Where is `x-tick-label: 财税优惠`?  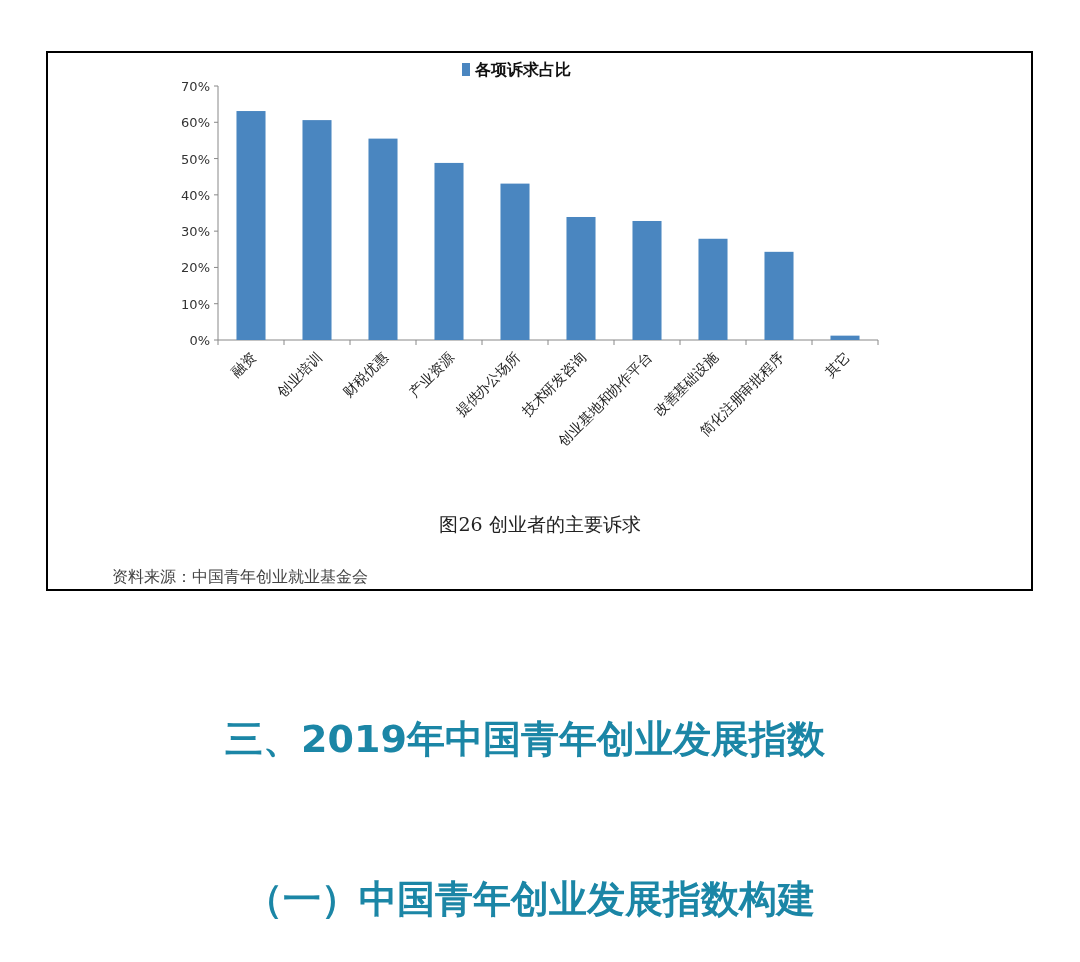
x-tick-label: 财税优惠 is located at coordinates (366, 374).